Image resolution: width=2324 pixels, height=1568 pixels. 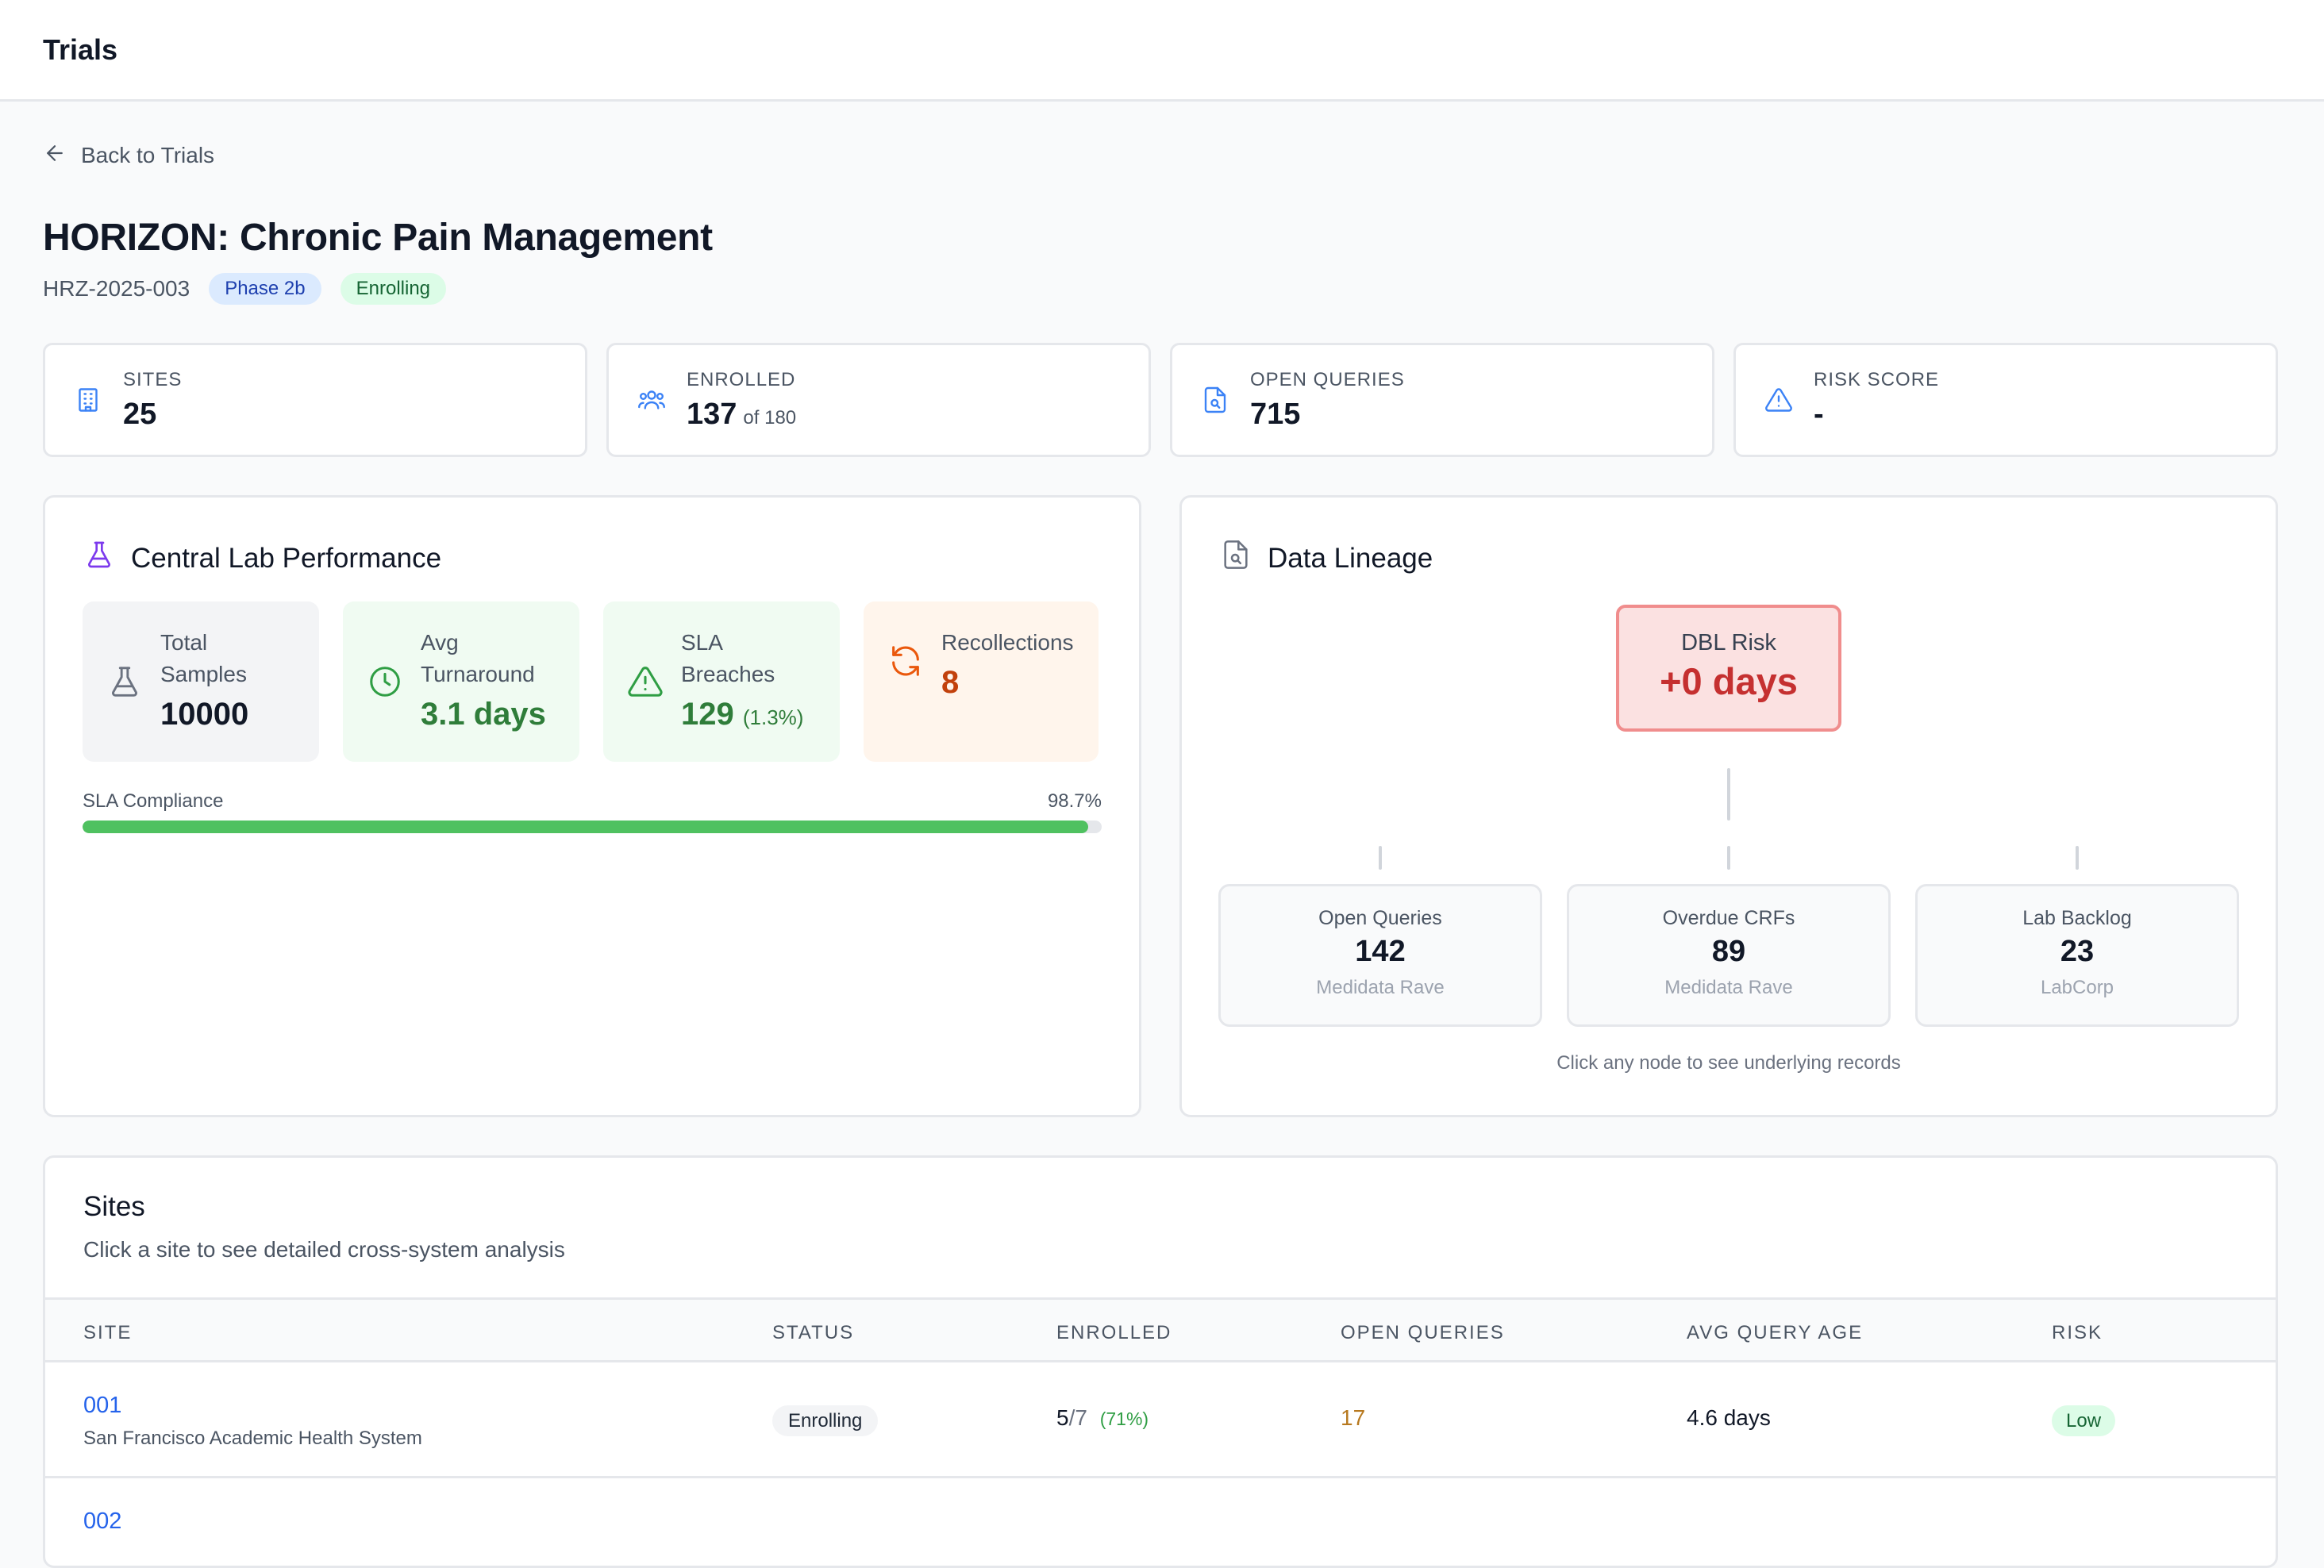 I want to click on node-label: Lab Backlog, so click(x=2077, y=918).